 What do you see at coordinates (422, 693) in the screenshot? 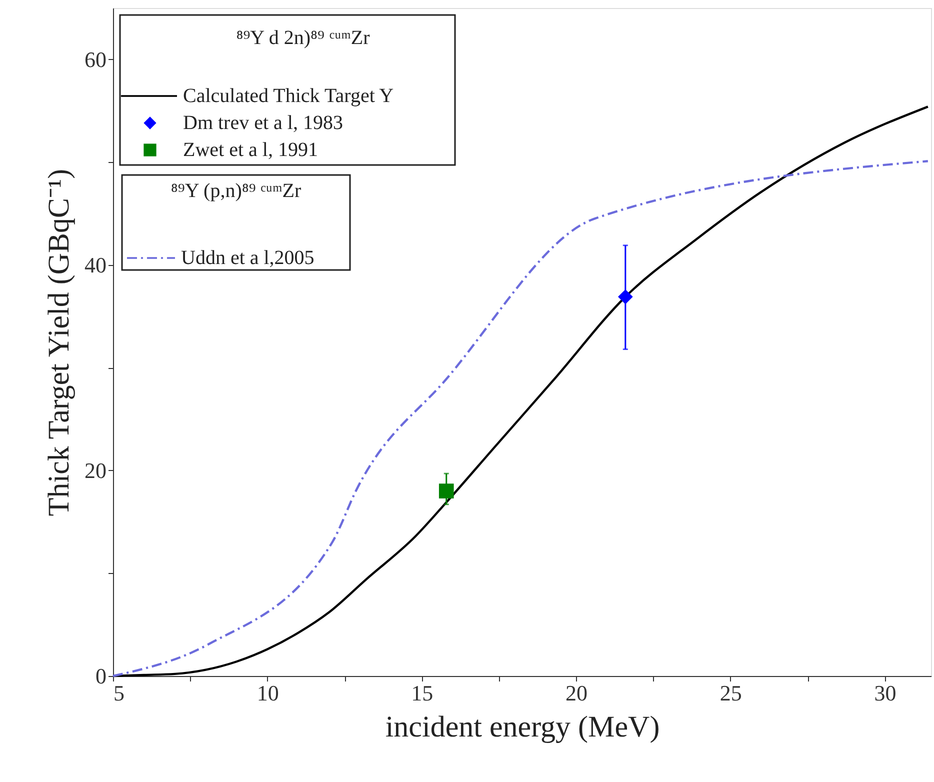
I see `x-tick-label: 15` at bounding box center [422, 693].